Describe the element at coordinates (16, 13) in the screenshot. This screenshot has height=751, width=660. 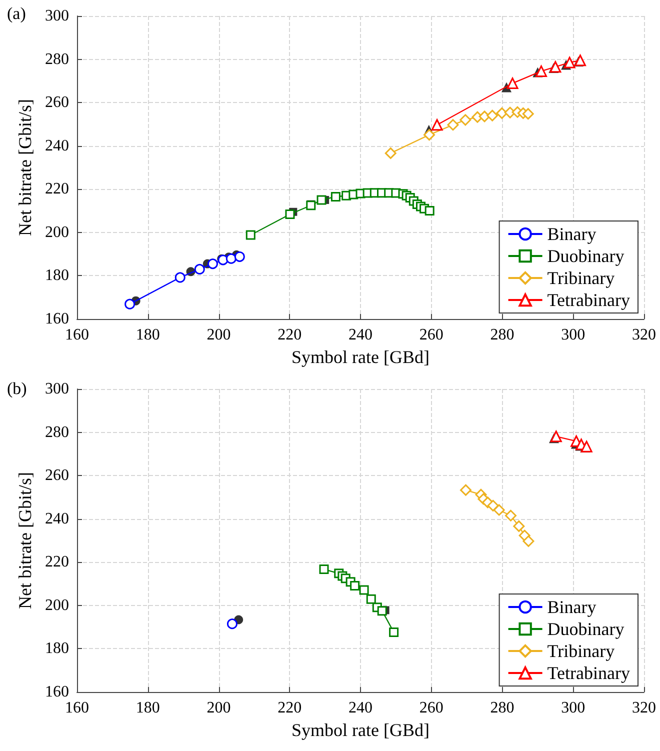
I see `chart-title: (a)` at that location.